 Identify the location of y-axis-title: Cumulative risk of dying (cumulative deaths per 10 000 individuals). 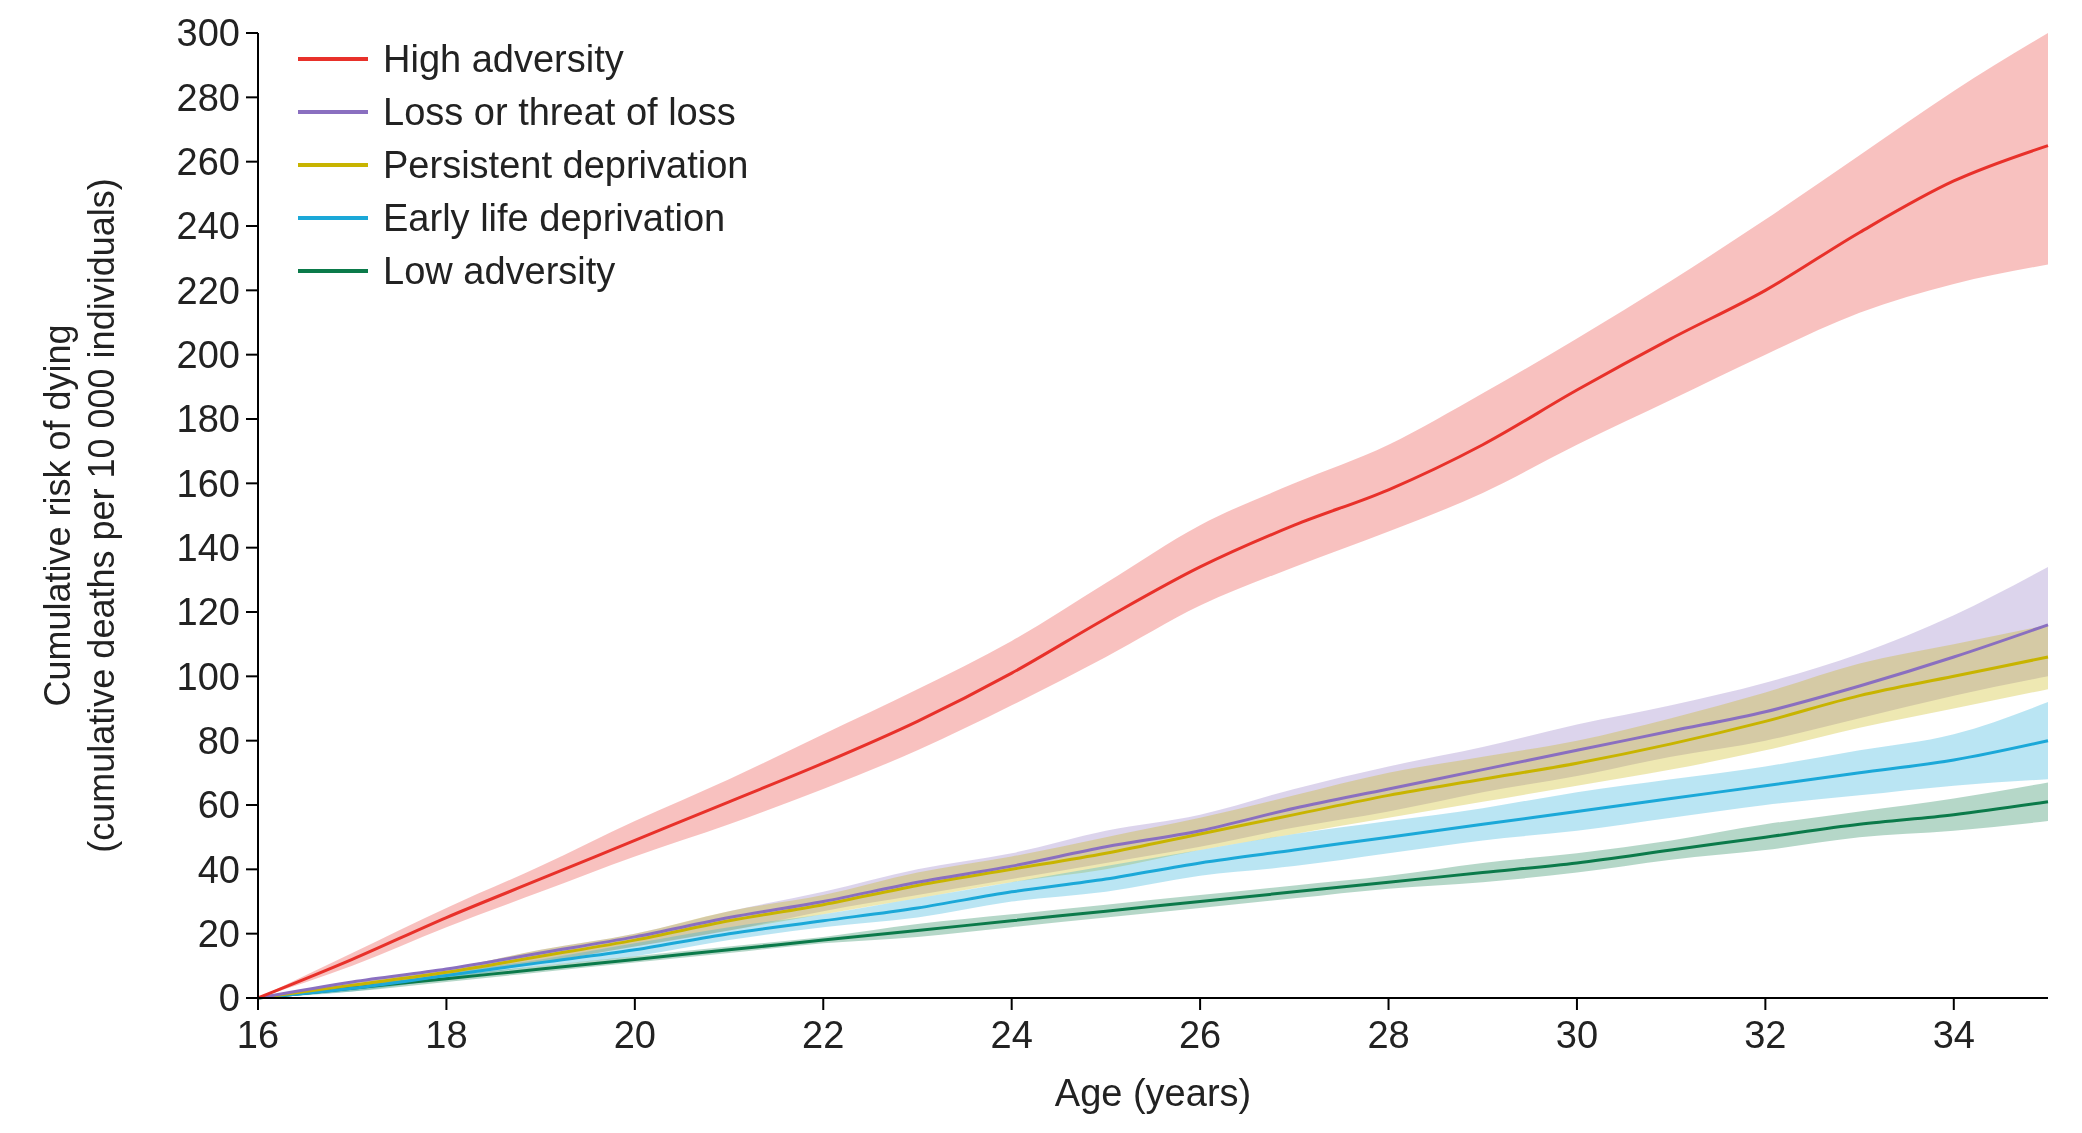
(79, 515).